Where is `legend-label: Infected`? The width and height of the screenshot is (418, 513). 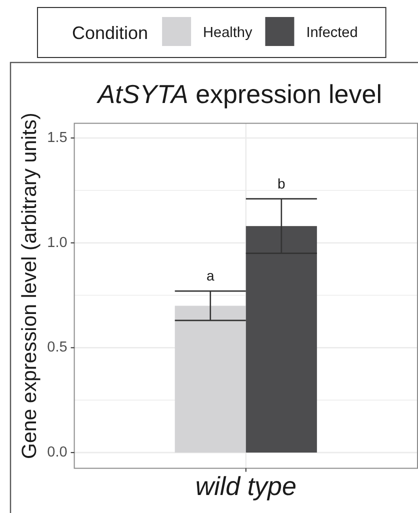 legend-label: Infected is located at coordinates (332, 33).